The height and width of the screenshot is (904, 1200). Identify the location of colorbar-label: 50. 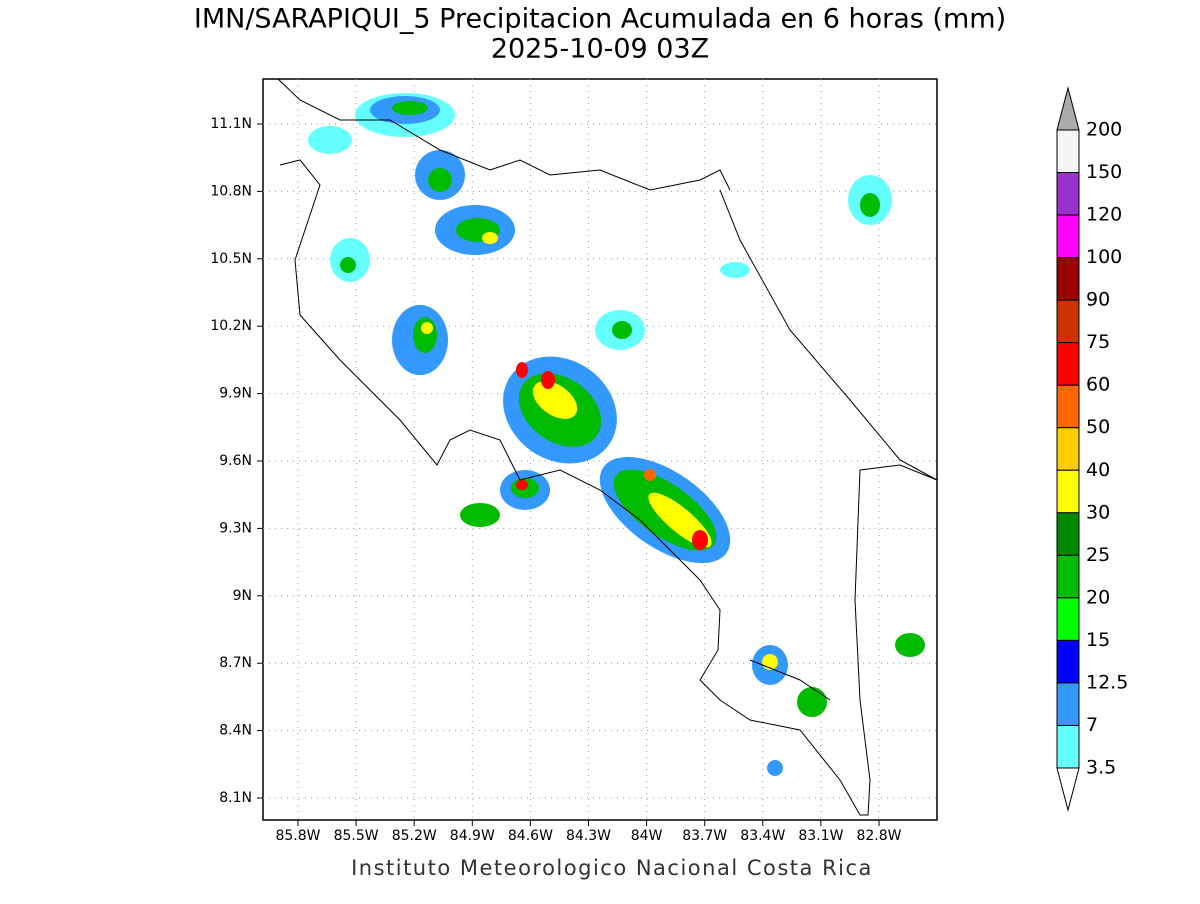
(1098, 427).